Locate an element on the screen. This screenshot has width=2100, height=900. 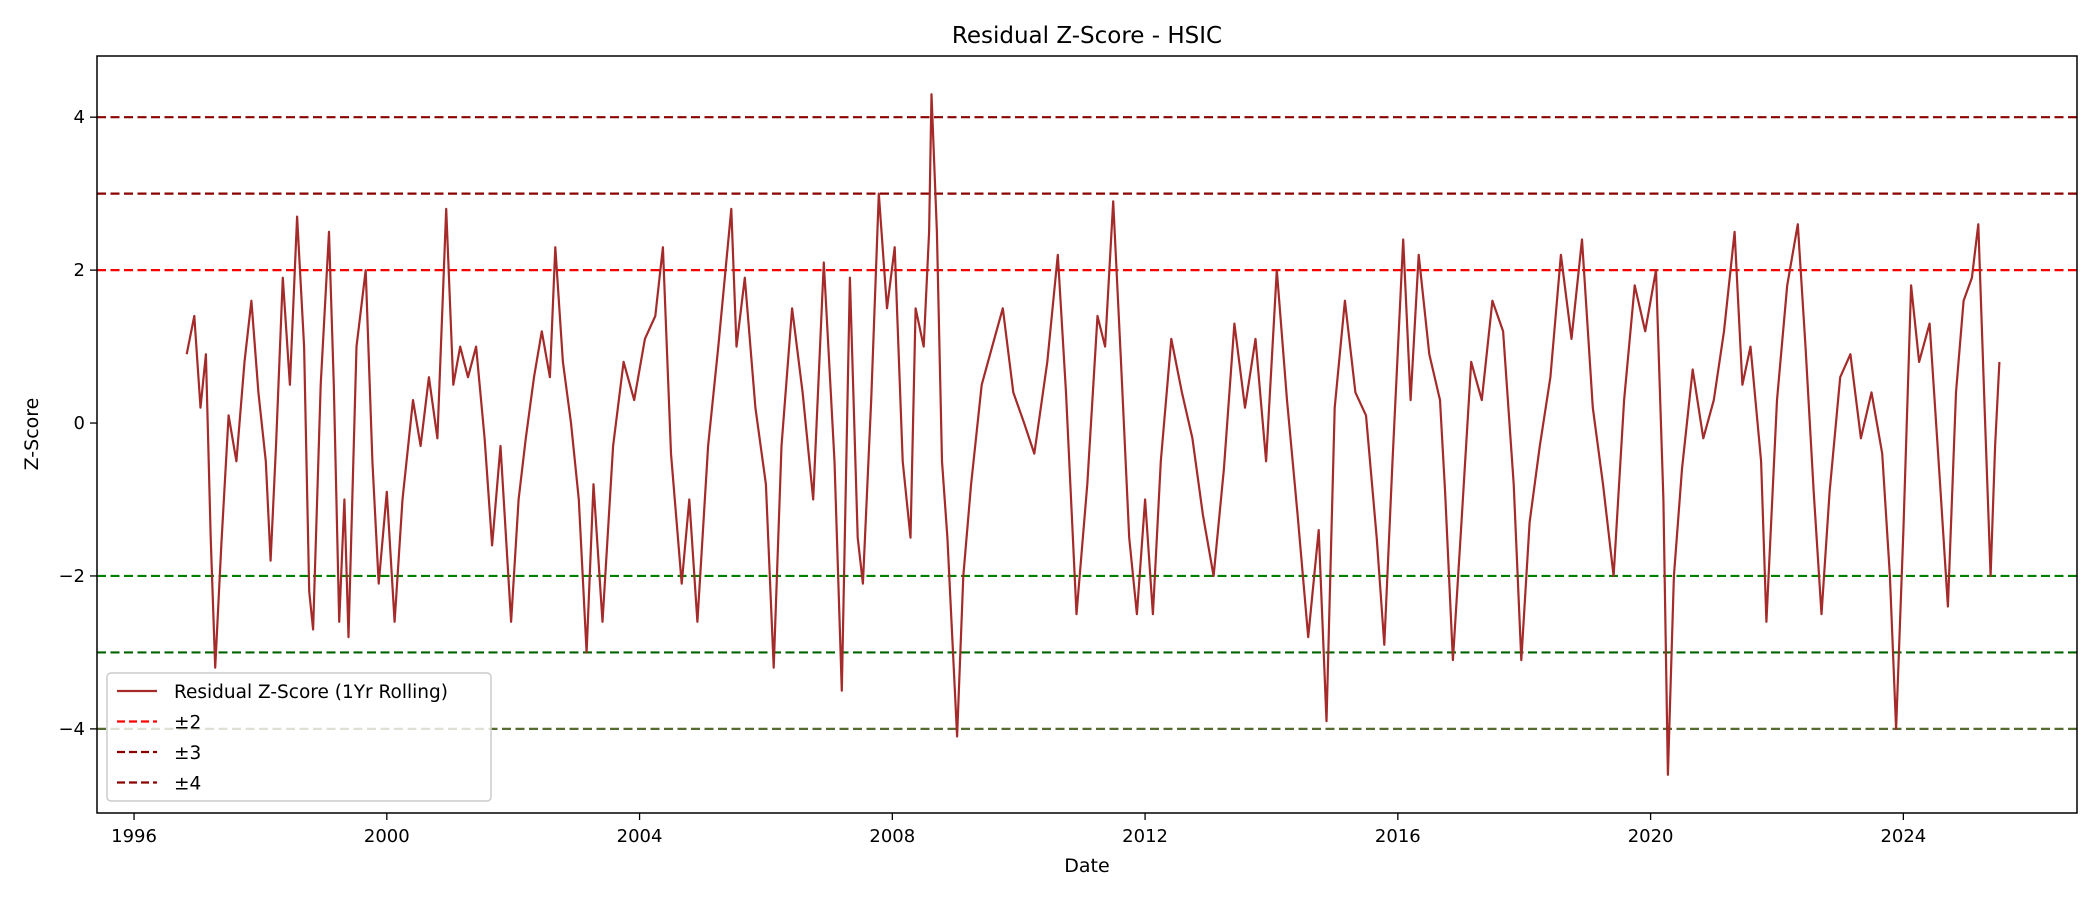
legend: Residual Z-Score (1Yr Rolling) ±2 ±3 ±4 is located at coordinates (299, 737).